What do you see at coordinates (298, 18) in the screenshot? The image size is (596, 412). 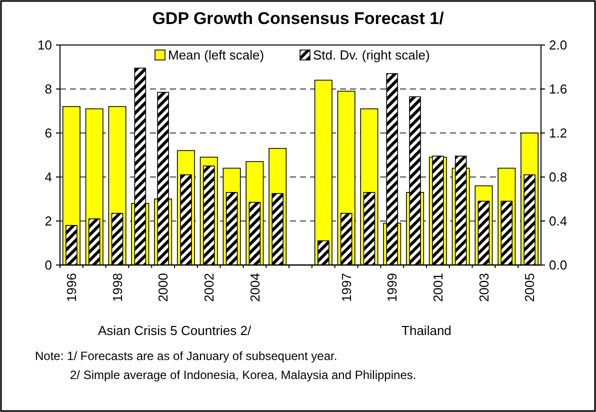 I see `chart-title: GDP Growth Consensus Forecast 1/` at bounding box center [298, 18].